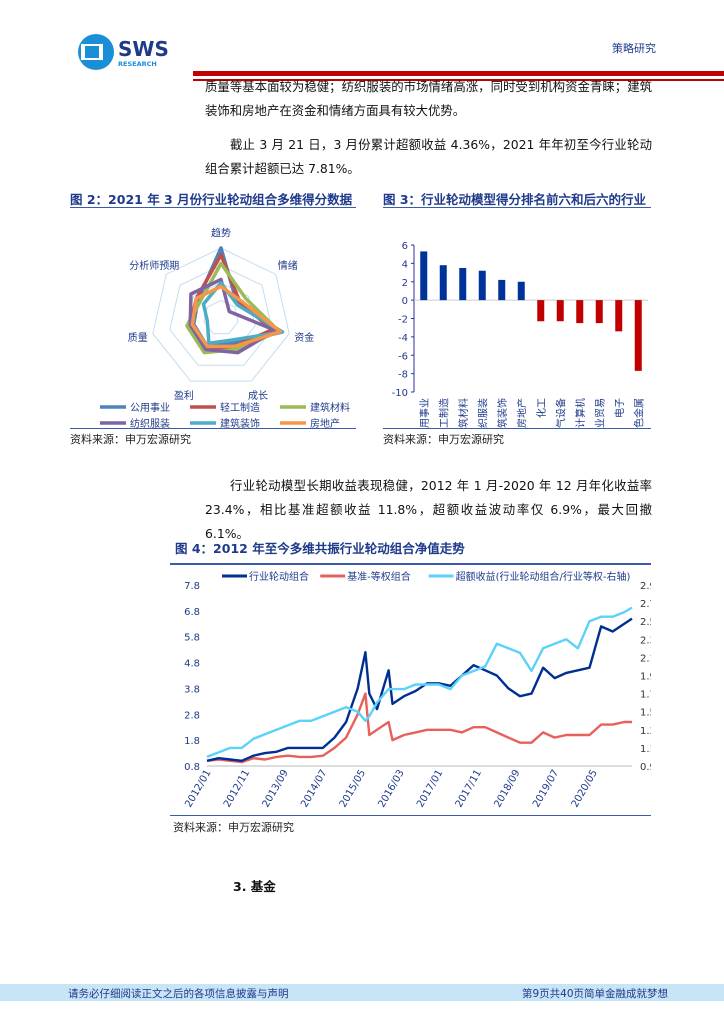 This screenshot has width=724, height=1024. Describe the element at coordinates (645, 640) in the screenshot. I see `y2-tick-label: 2.3` at that location.